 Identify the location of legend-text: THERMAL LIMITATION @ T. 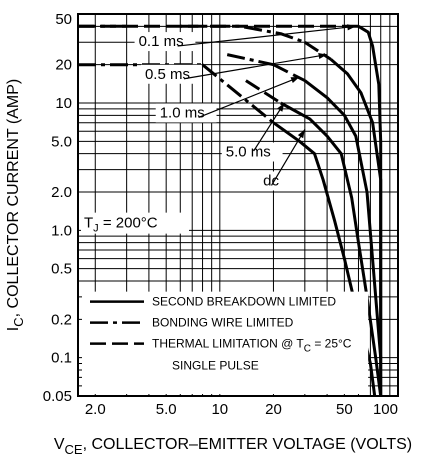
(228, 344).